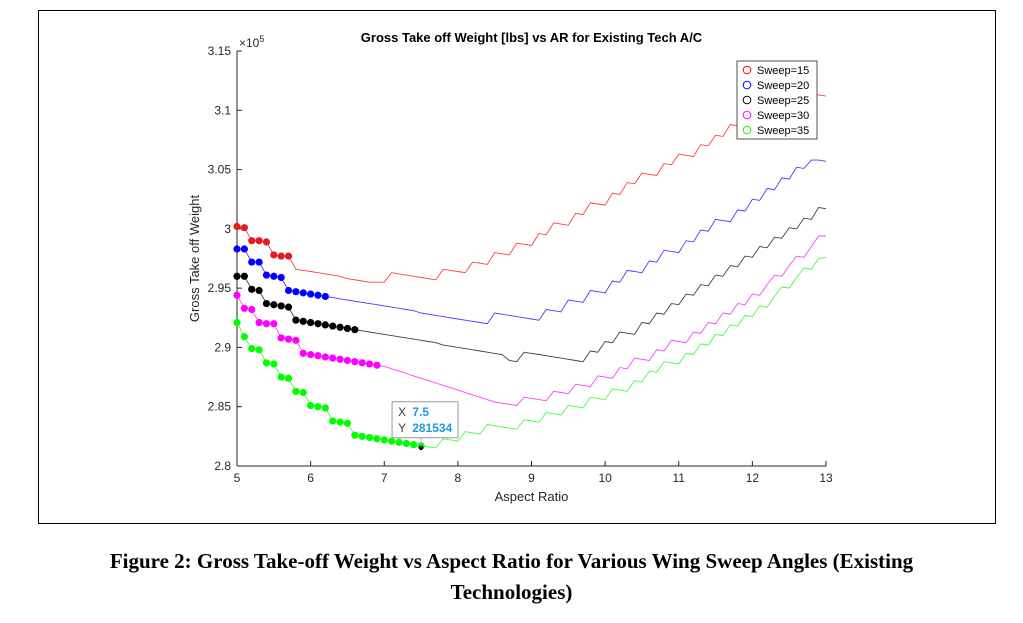 The height and width of the screenshot is (623, 1023). Describe the element at coordinates (402, 428) in the screenshot. I see `data-tip-y-label: Y` at that location.